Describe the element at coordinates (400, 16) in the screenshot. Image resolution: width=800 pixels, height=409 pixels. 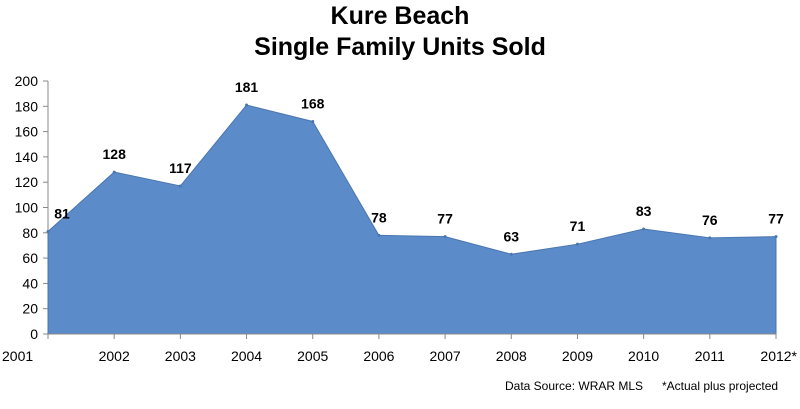
I see `chart-title-line-1: Kure Beach` at that location.